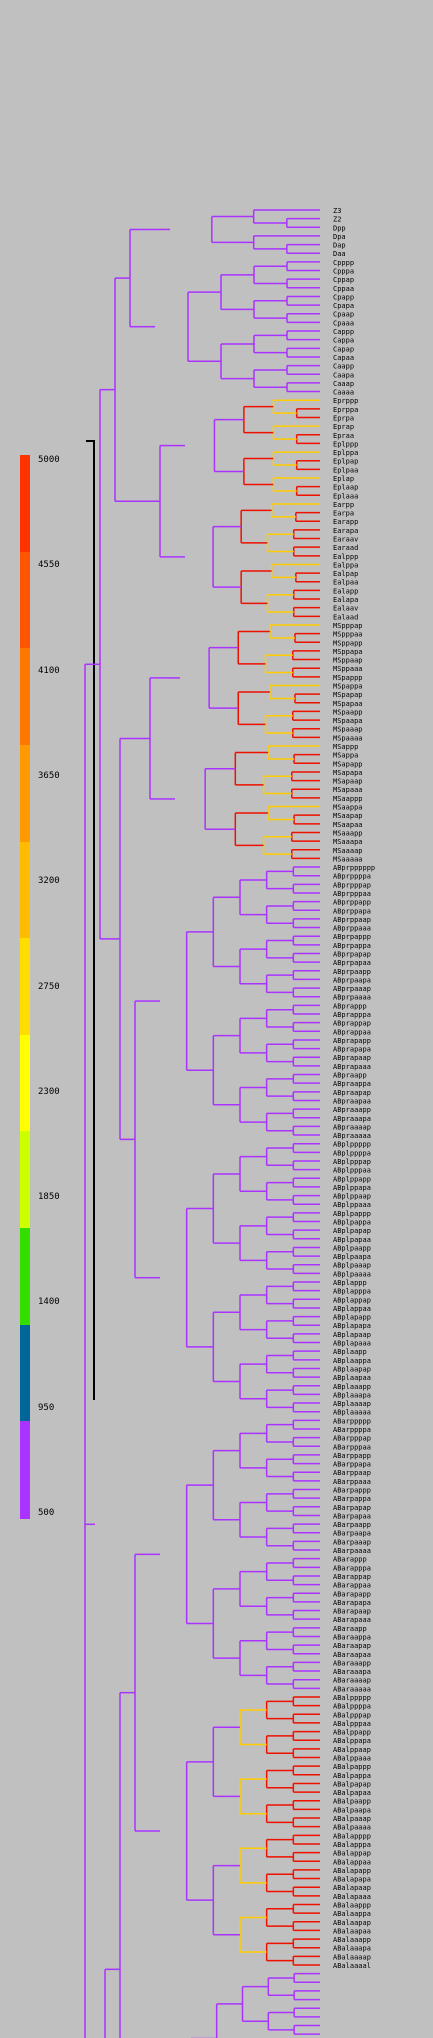 This screenshot has height=2038, width=433. I want to click on leaf-label: ABprppapp, so click(352, 903).